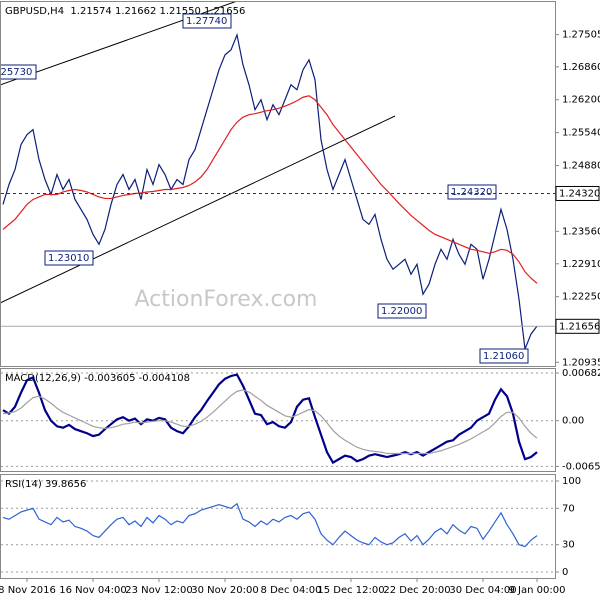 Image resolution: width=600 pixels, height=600 pixels. I want to click on x-tick-label: 8 Nov 2016, so click(28, 590).